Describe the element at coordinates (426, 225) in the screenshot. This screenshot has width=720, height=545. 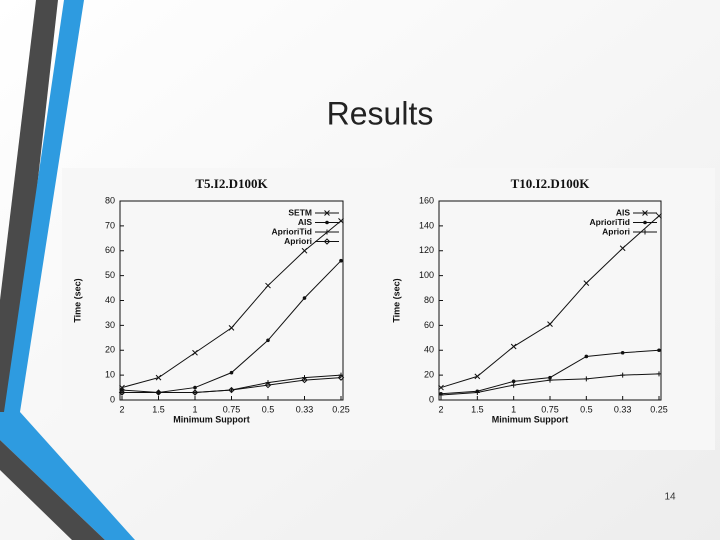
I see `y-tick-label: 140` at that location.